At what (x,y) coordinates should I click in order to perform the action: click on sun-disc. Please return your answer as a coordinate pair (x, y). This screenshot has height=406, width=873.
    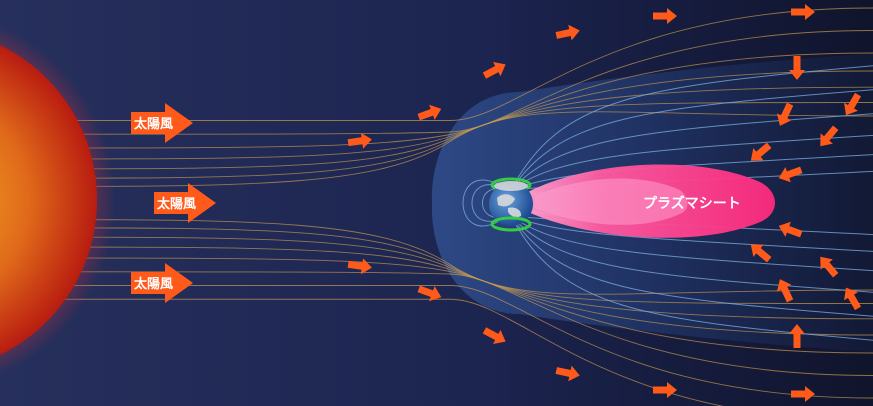
    Looking at the image, I should click on (48, 200).